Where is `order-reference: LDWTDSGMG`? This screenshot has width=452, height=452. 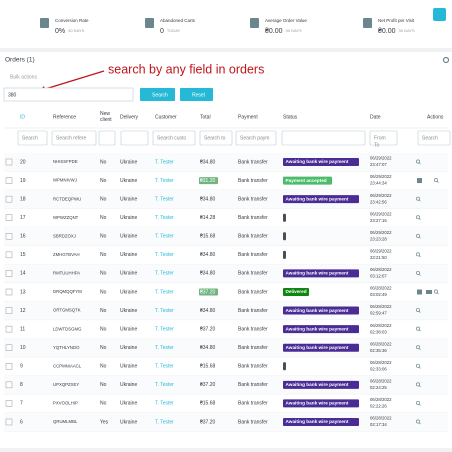 order-reference: LDWTDSGMG is located at coordinates (67, 328).